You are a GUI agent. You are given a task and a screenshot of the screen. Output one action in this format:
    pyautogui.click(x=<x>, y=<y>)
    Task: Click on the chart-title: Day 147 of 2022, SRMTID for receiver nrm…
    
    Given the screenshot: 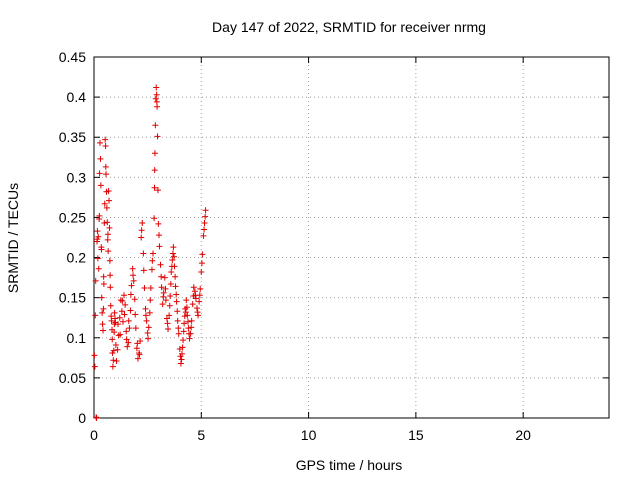 What is the action you would take?
    pyautogui.click(x=349, y=27)
    